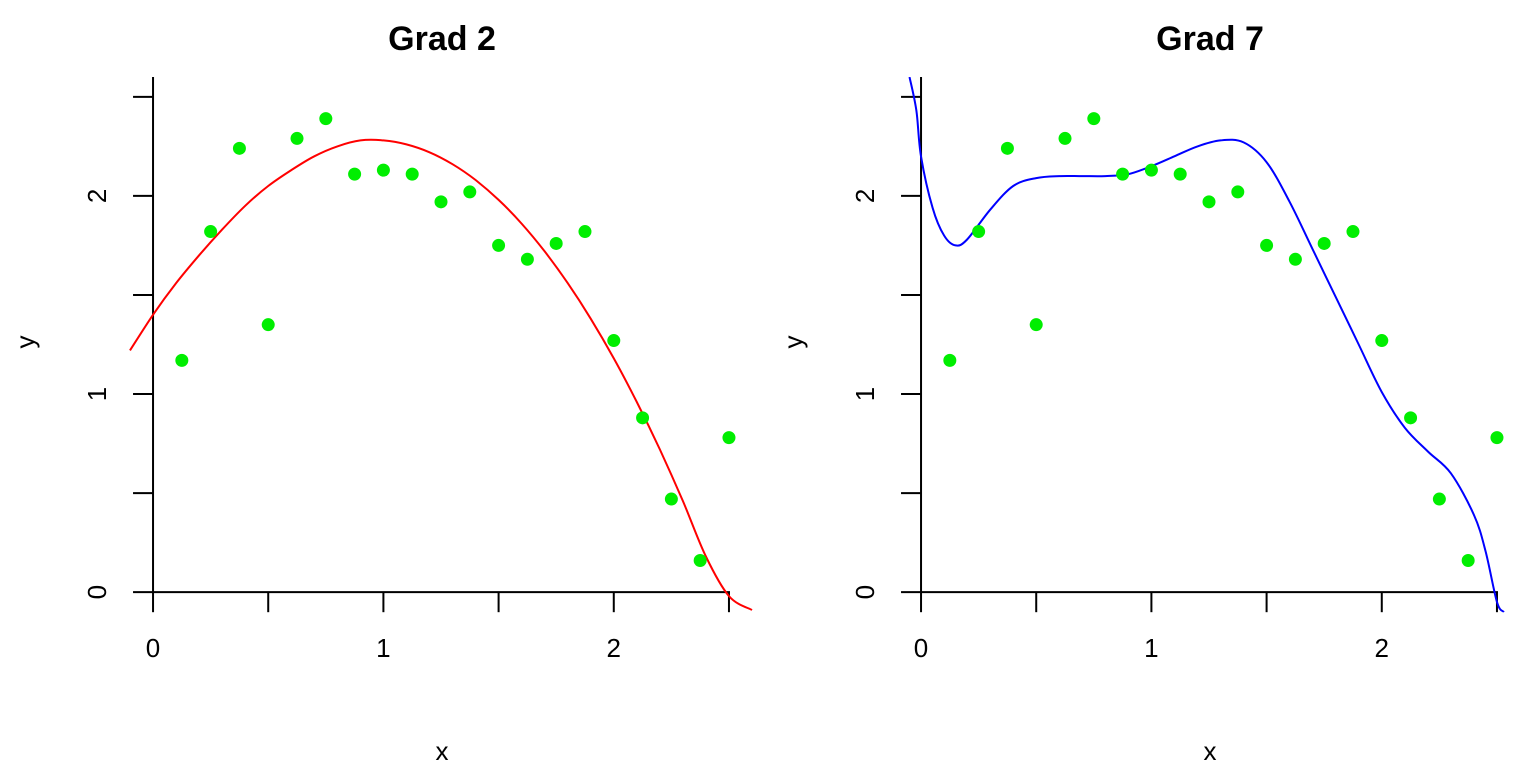 This screenshot has width=1536, height=768. What do you see at coordinates (442, 39) in the screenshot?
I see `panel-title: Grad 2` at bounding box center [442, 39].